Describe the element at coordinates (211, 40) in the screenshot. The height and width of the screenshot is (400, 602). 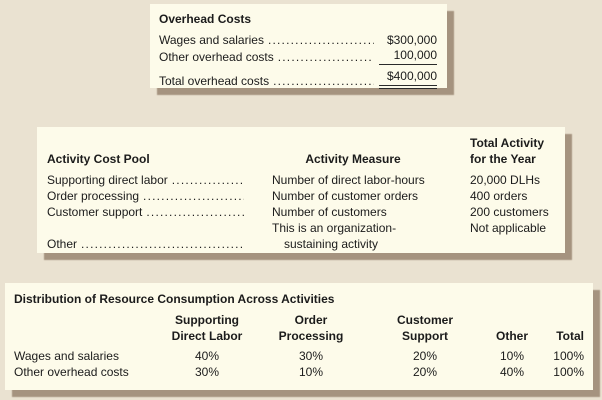
I see `cost-label: Wages and salaries` at that location.